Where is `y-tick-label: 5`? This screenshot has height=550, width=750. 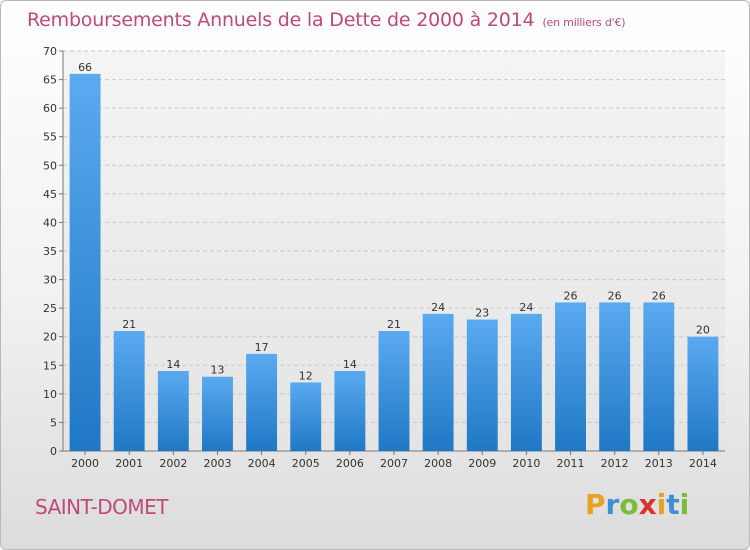
y-tick-label: 5 is located at coordinates (53, 422).